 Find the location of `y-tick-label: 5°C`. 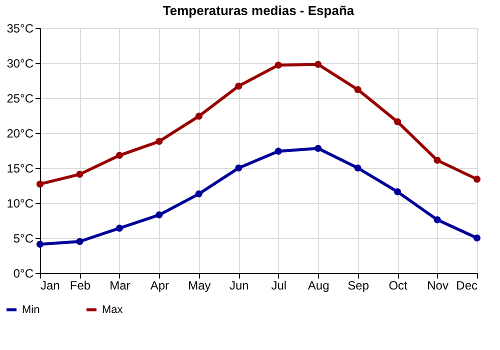

y-tick-label: 5°C is located at coordinates (23, 239).